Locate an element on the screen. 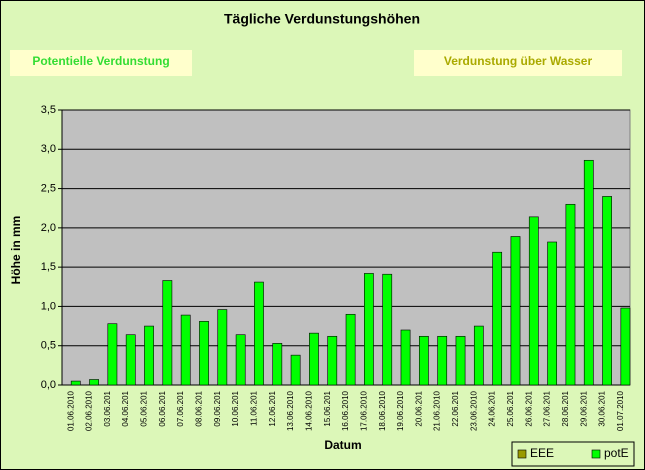 The image size is (645, 470). legend is located at coordinates (573, 454).